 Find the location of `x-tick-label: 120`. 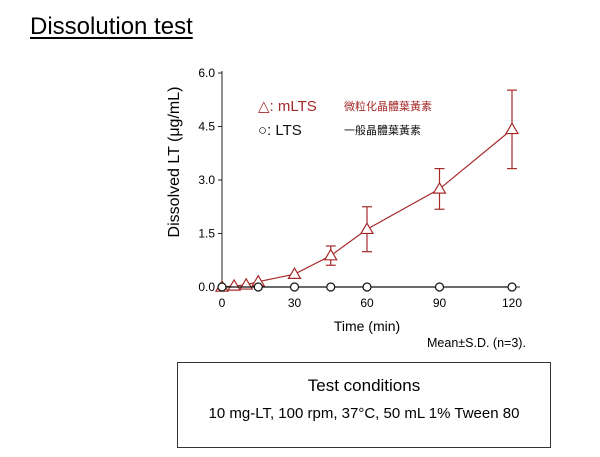

x-tick-label: 120 is located at coordinates (512, 303).